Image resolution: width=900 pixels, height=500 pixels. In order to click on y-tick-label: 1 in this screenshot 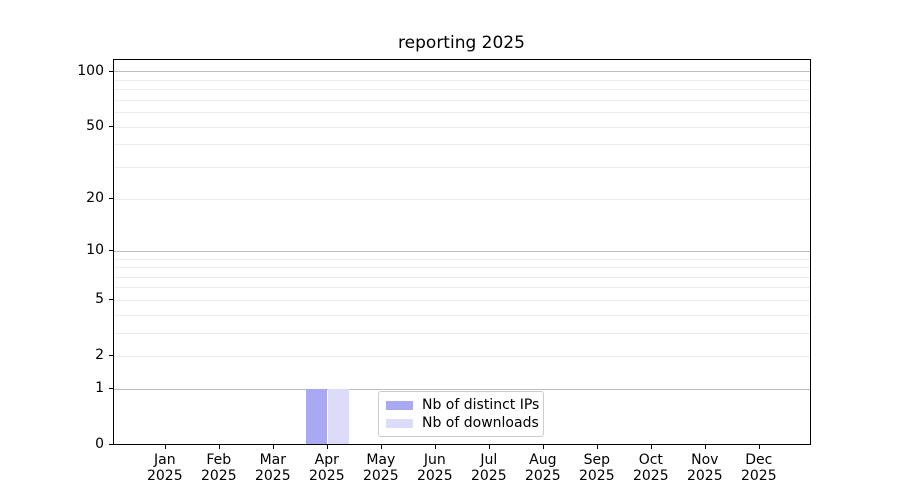, I will do `click(99, 388)`.